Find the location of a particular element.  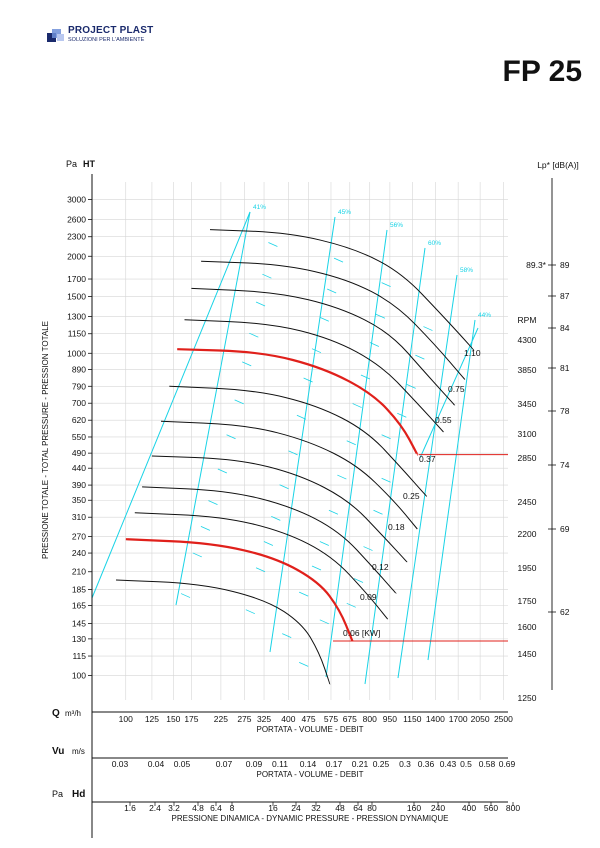

y-tick-label: 440 is located at coordinates (79, 468).